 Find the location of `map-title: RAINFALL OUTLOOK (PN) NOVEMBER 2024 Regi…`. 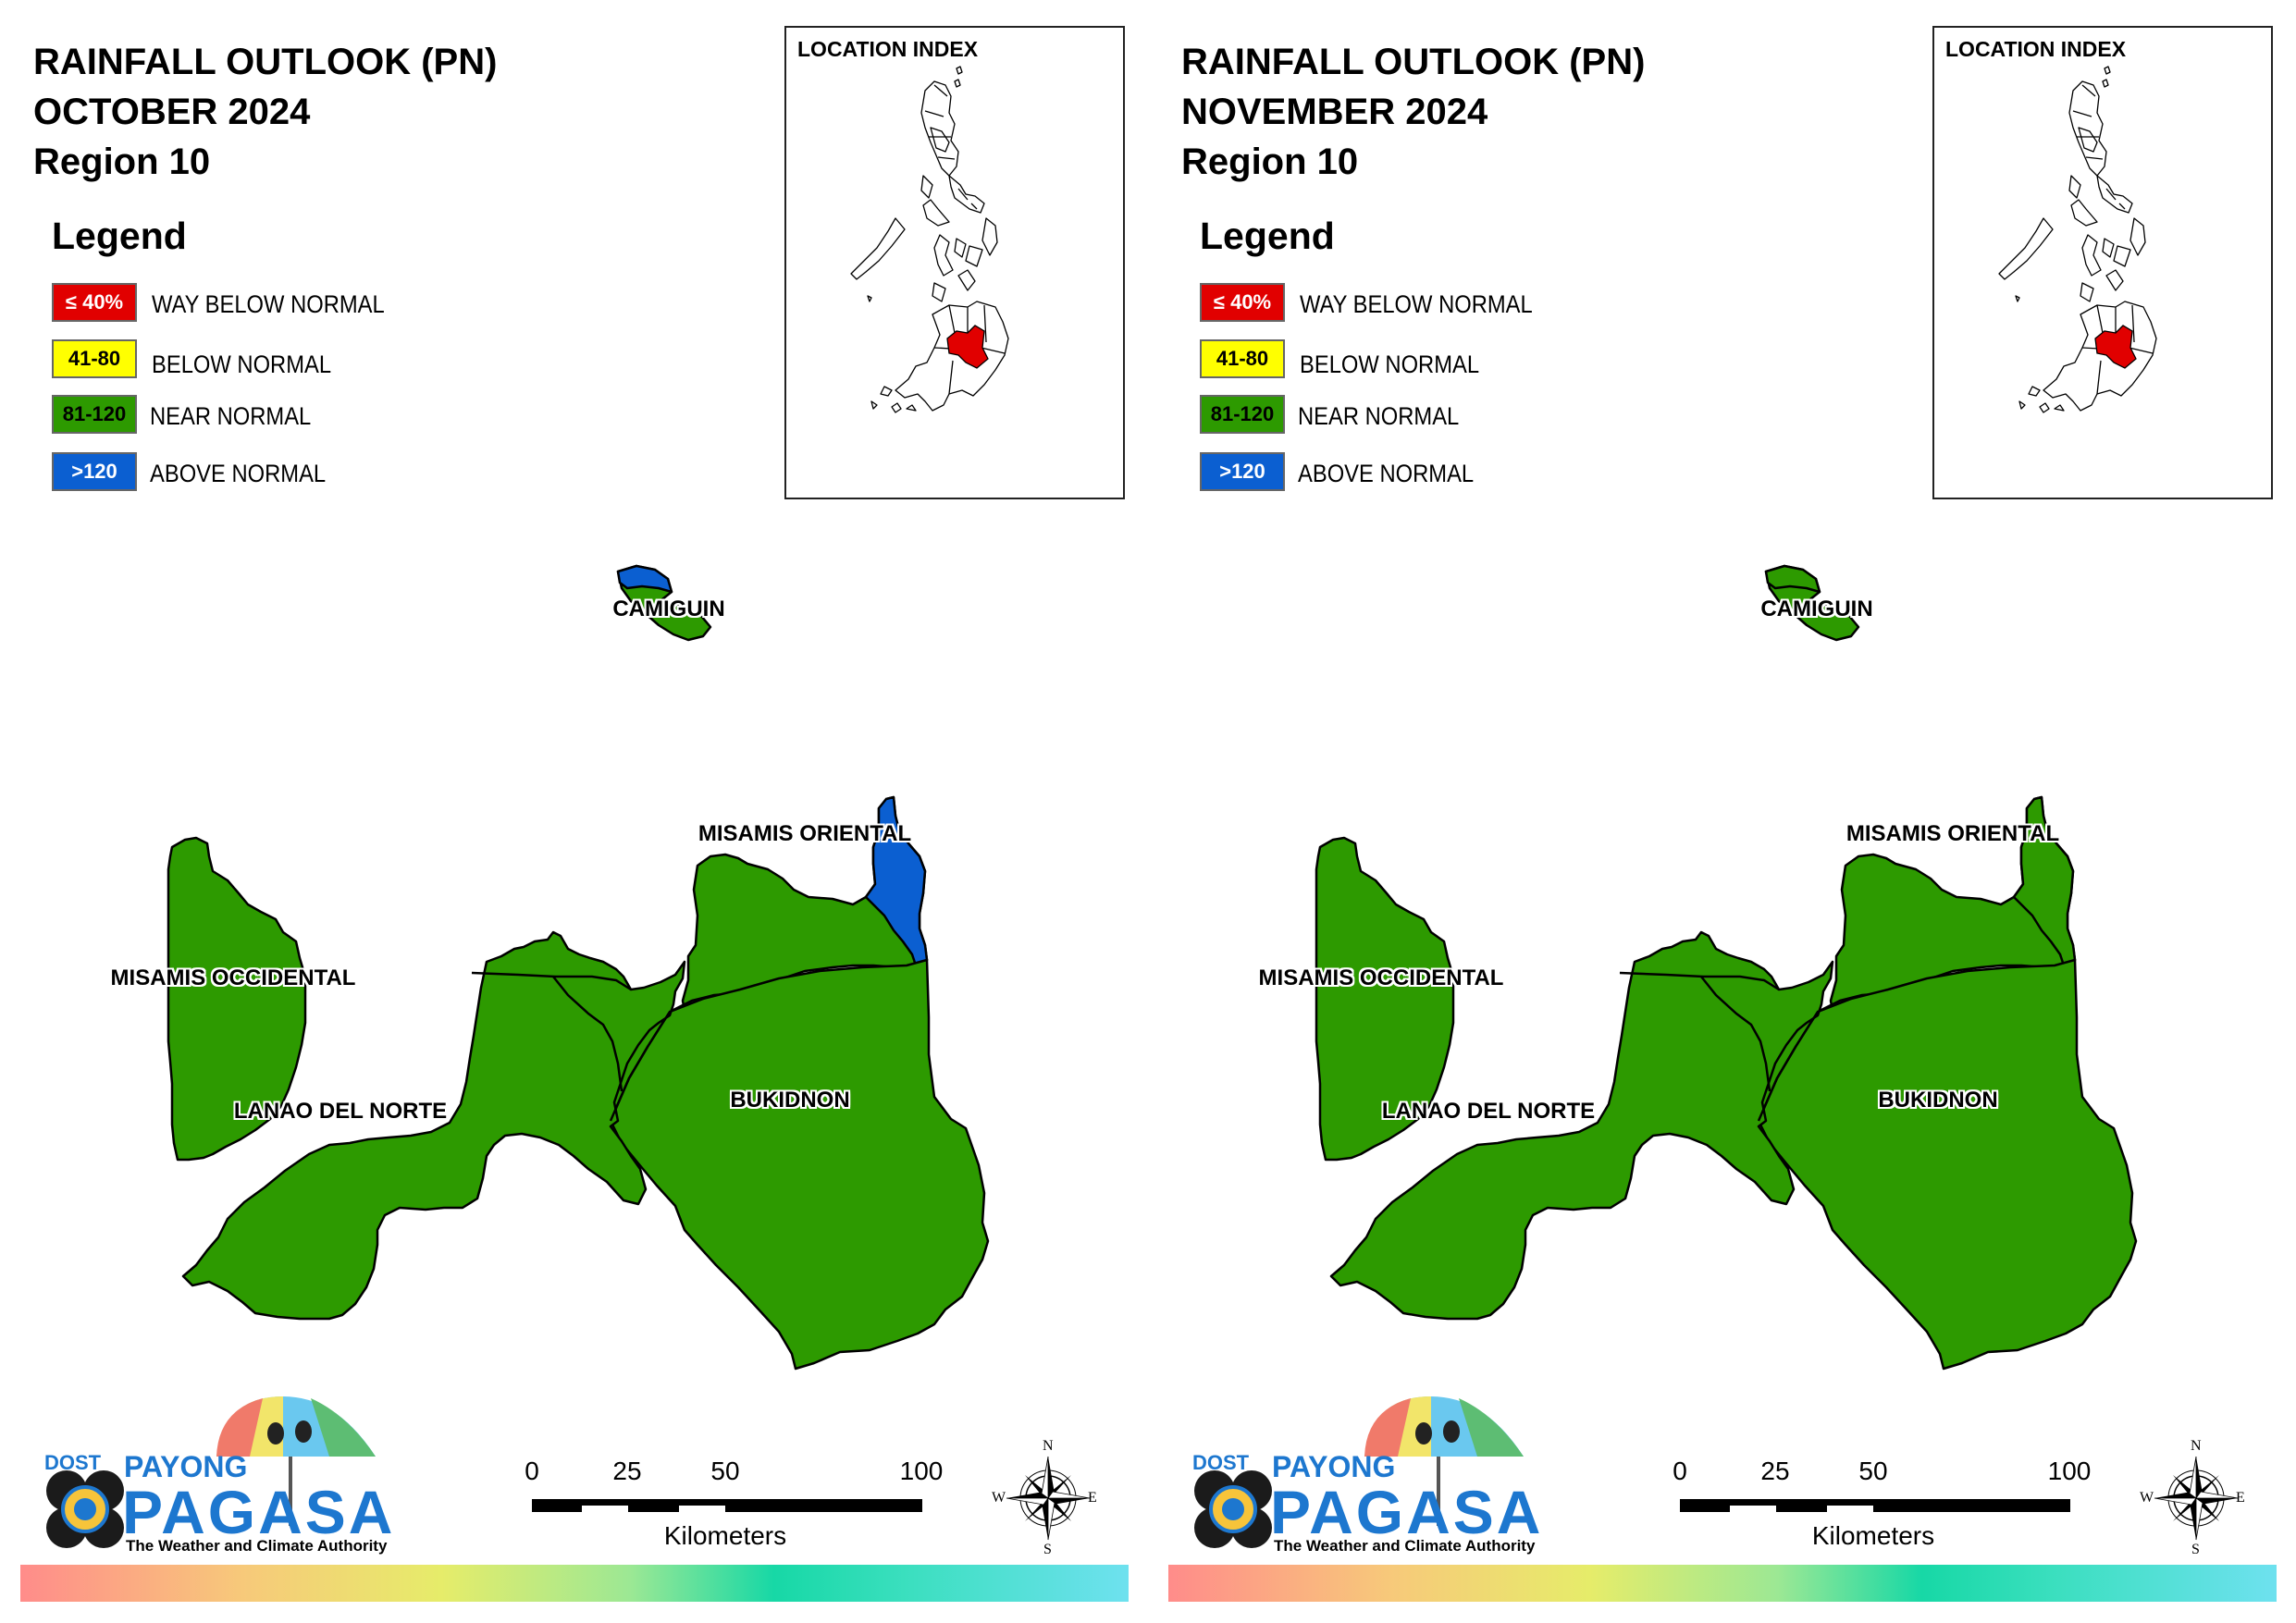

map-title: RAINFALL OUTLOOK (PN) NOVEMBER 2024 Regi… is located at coordinates (1413, 112).